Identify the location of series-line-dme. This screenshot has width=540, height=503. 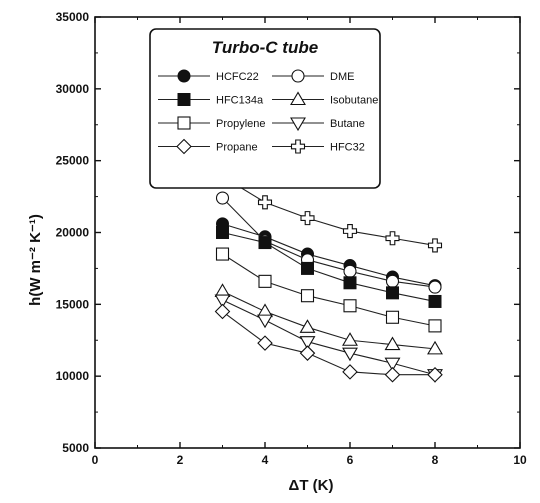
(329, 242).